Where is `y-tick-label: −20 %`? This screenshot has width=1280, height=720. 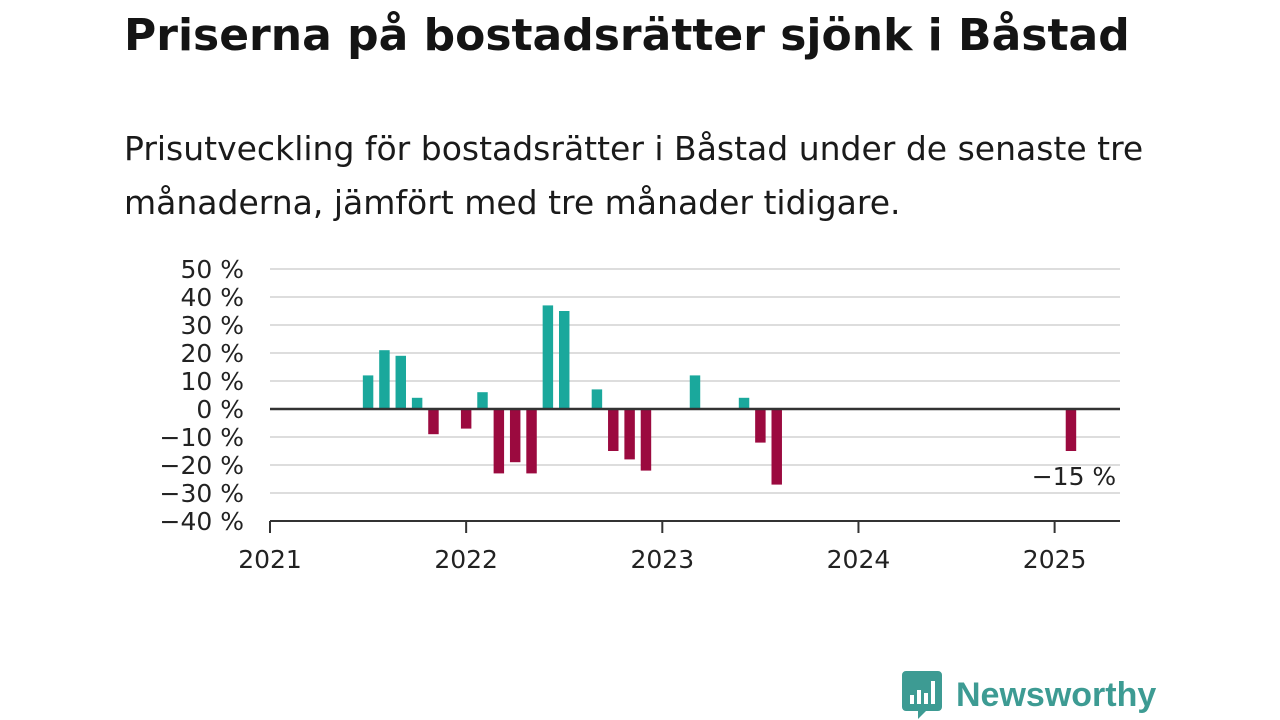 y-tick-label: −20 % is located at coordinates (202, 465).